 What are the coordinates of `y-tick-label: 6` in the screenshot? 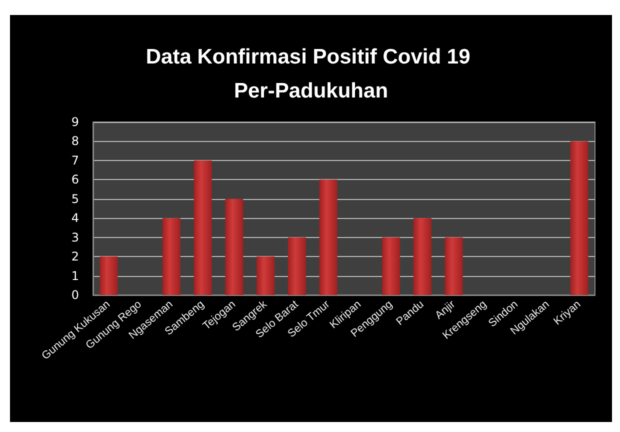 It's located at (75, 179).